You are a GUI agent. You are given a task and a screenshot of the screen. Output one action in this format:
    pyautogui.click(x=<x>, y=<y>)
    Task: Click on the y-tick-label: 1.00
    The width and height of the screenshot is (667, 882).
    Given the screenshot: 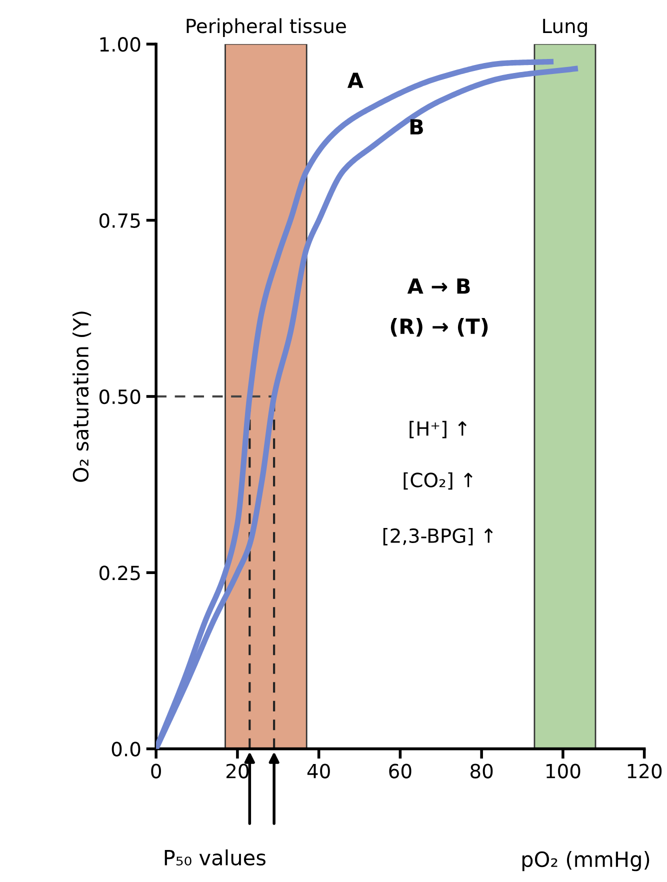 What is the action you would take?
    pyautogui.click(x=120, y=44)
    